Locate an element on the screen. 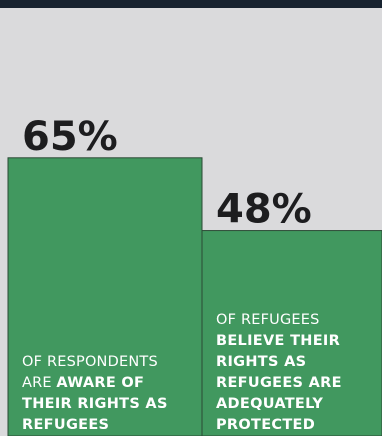  description-text: OF REFUGEES is located at coordinates (268, 320).